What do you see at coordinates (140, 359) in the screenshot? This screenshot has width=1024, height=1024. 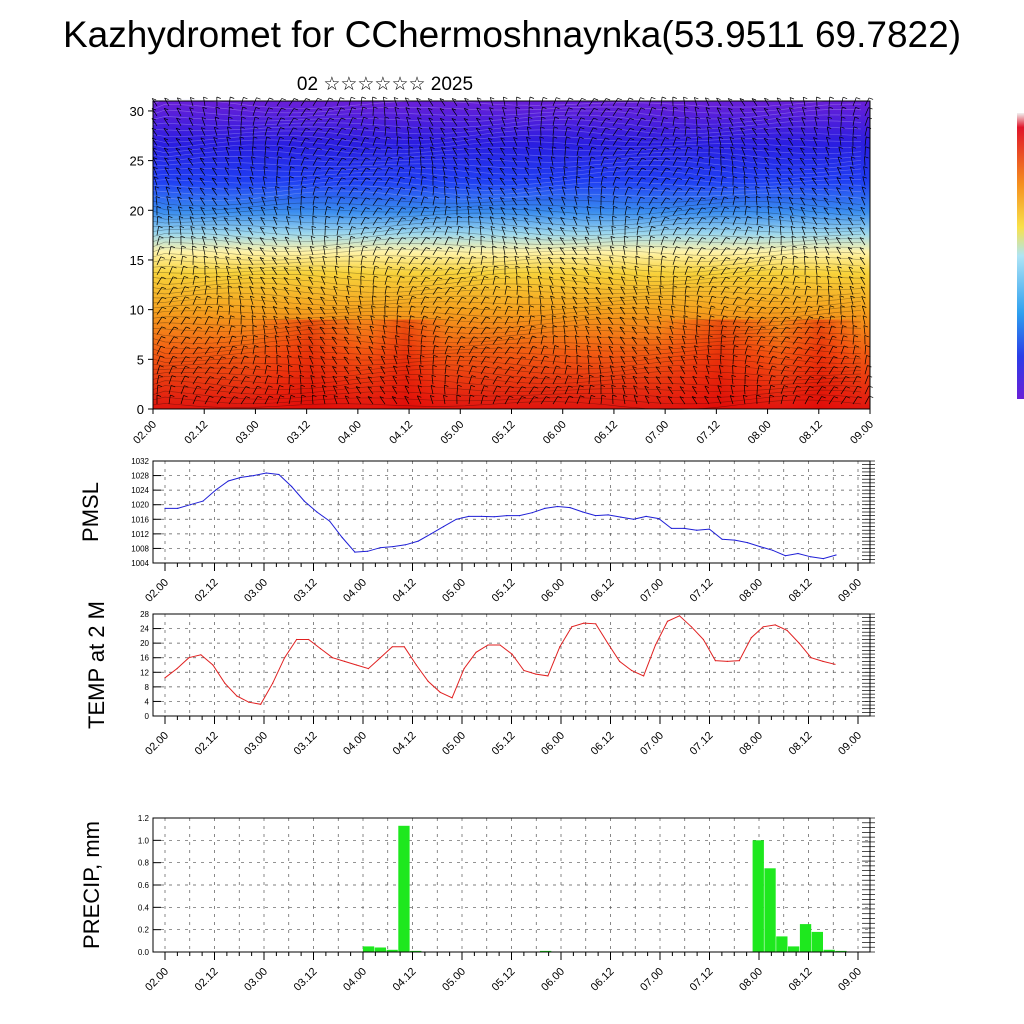 I see `heatmap-ytick-label: 5` at bounding box center [140, 359].